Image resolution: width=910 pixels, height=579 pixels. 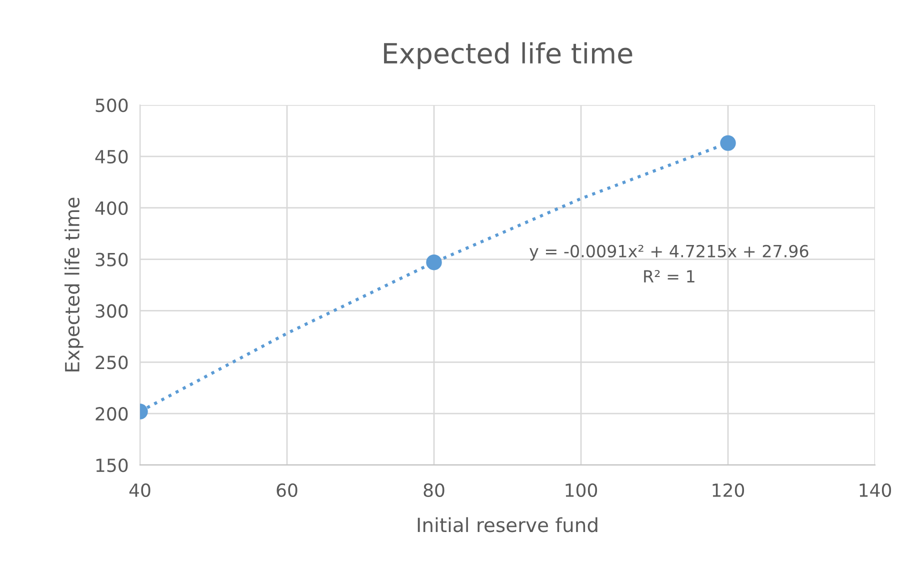 I want to click on annotation: y = -0.0091x² + 4.7215x + 27.96, so click(x=669, y=252).